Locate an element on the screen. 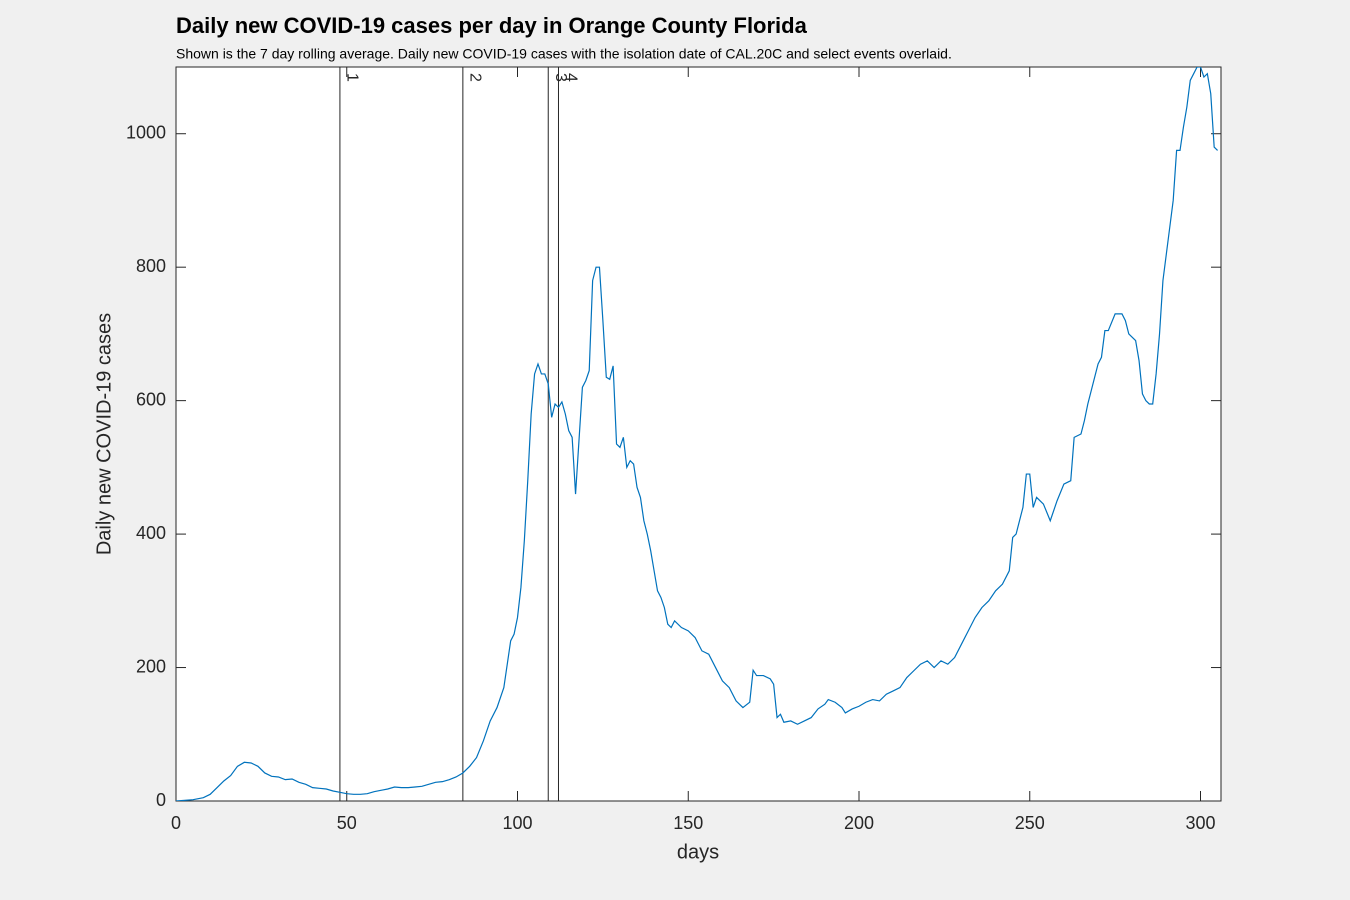 This screenshot has height=900, width=1350. x-tick-label: 100 is located at coordinates (517, 823).